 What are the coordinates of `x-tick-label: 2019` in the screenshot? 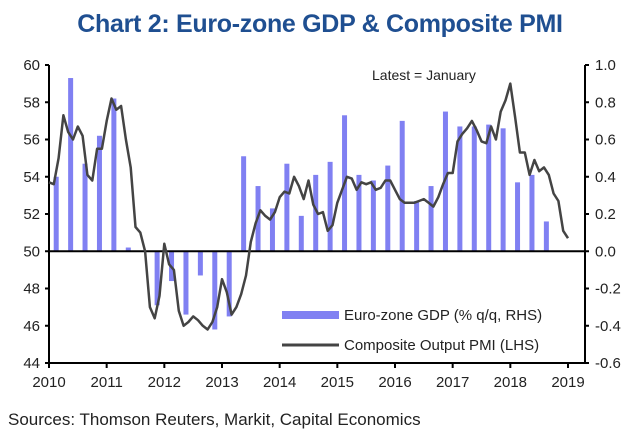 It's located at (567, 382).